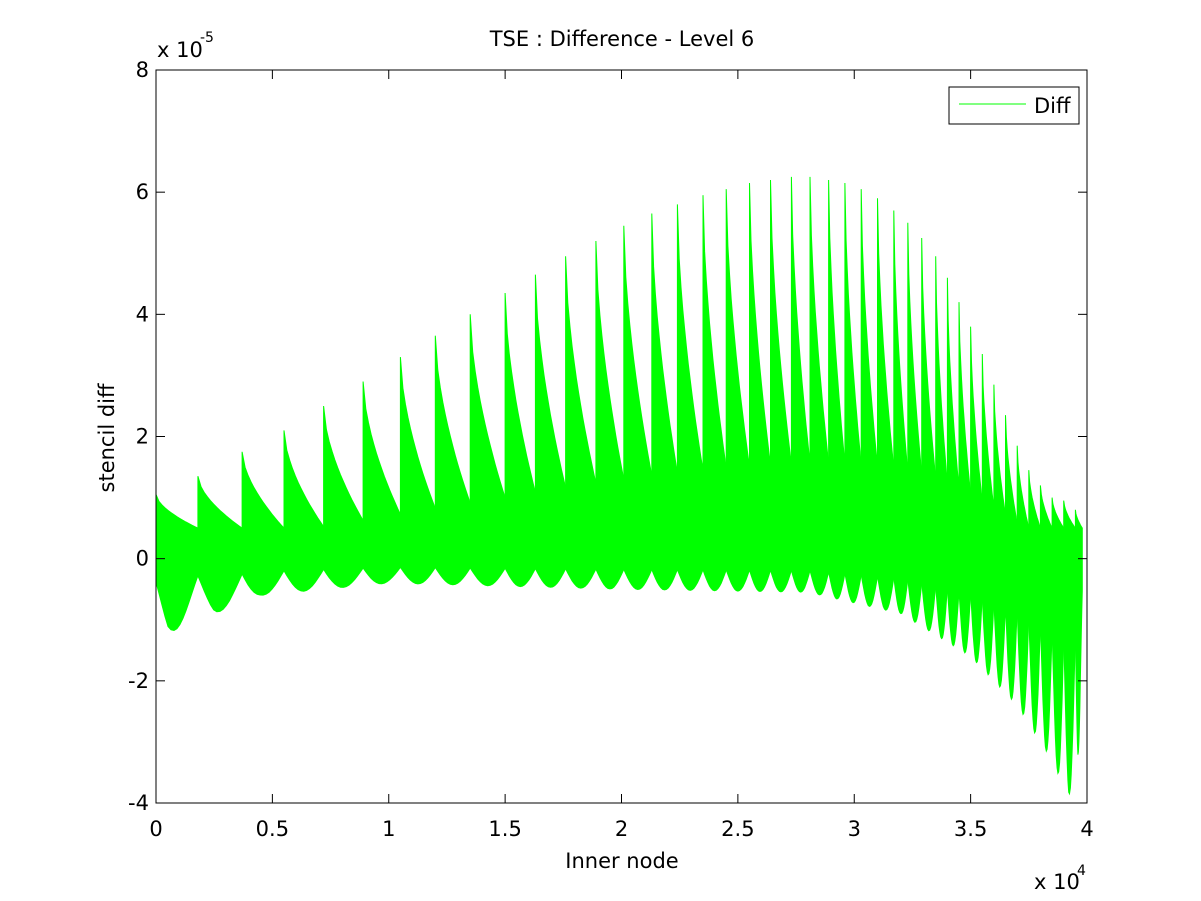  I want to click on x-tick-label: 1.5, so click(504, 829).